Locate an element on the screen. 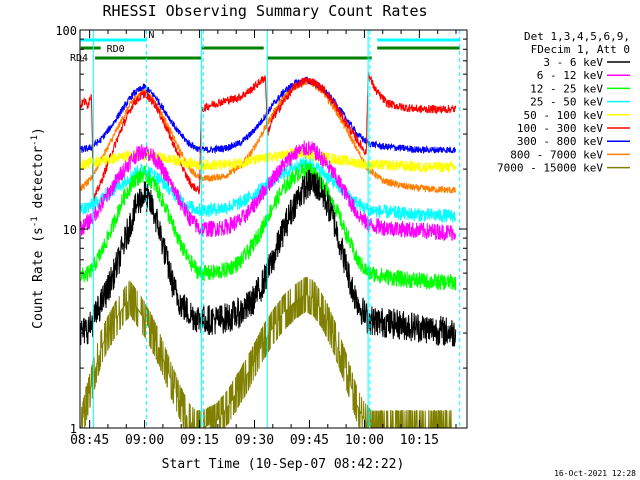 Image resolution: width=640 pixels, height=480 pixels. legend-entry-label: 100 - 300 keV is located at coordinates (560, 128).